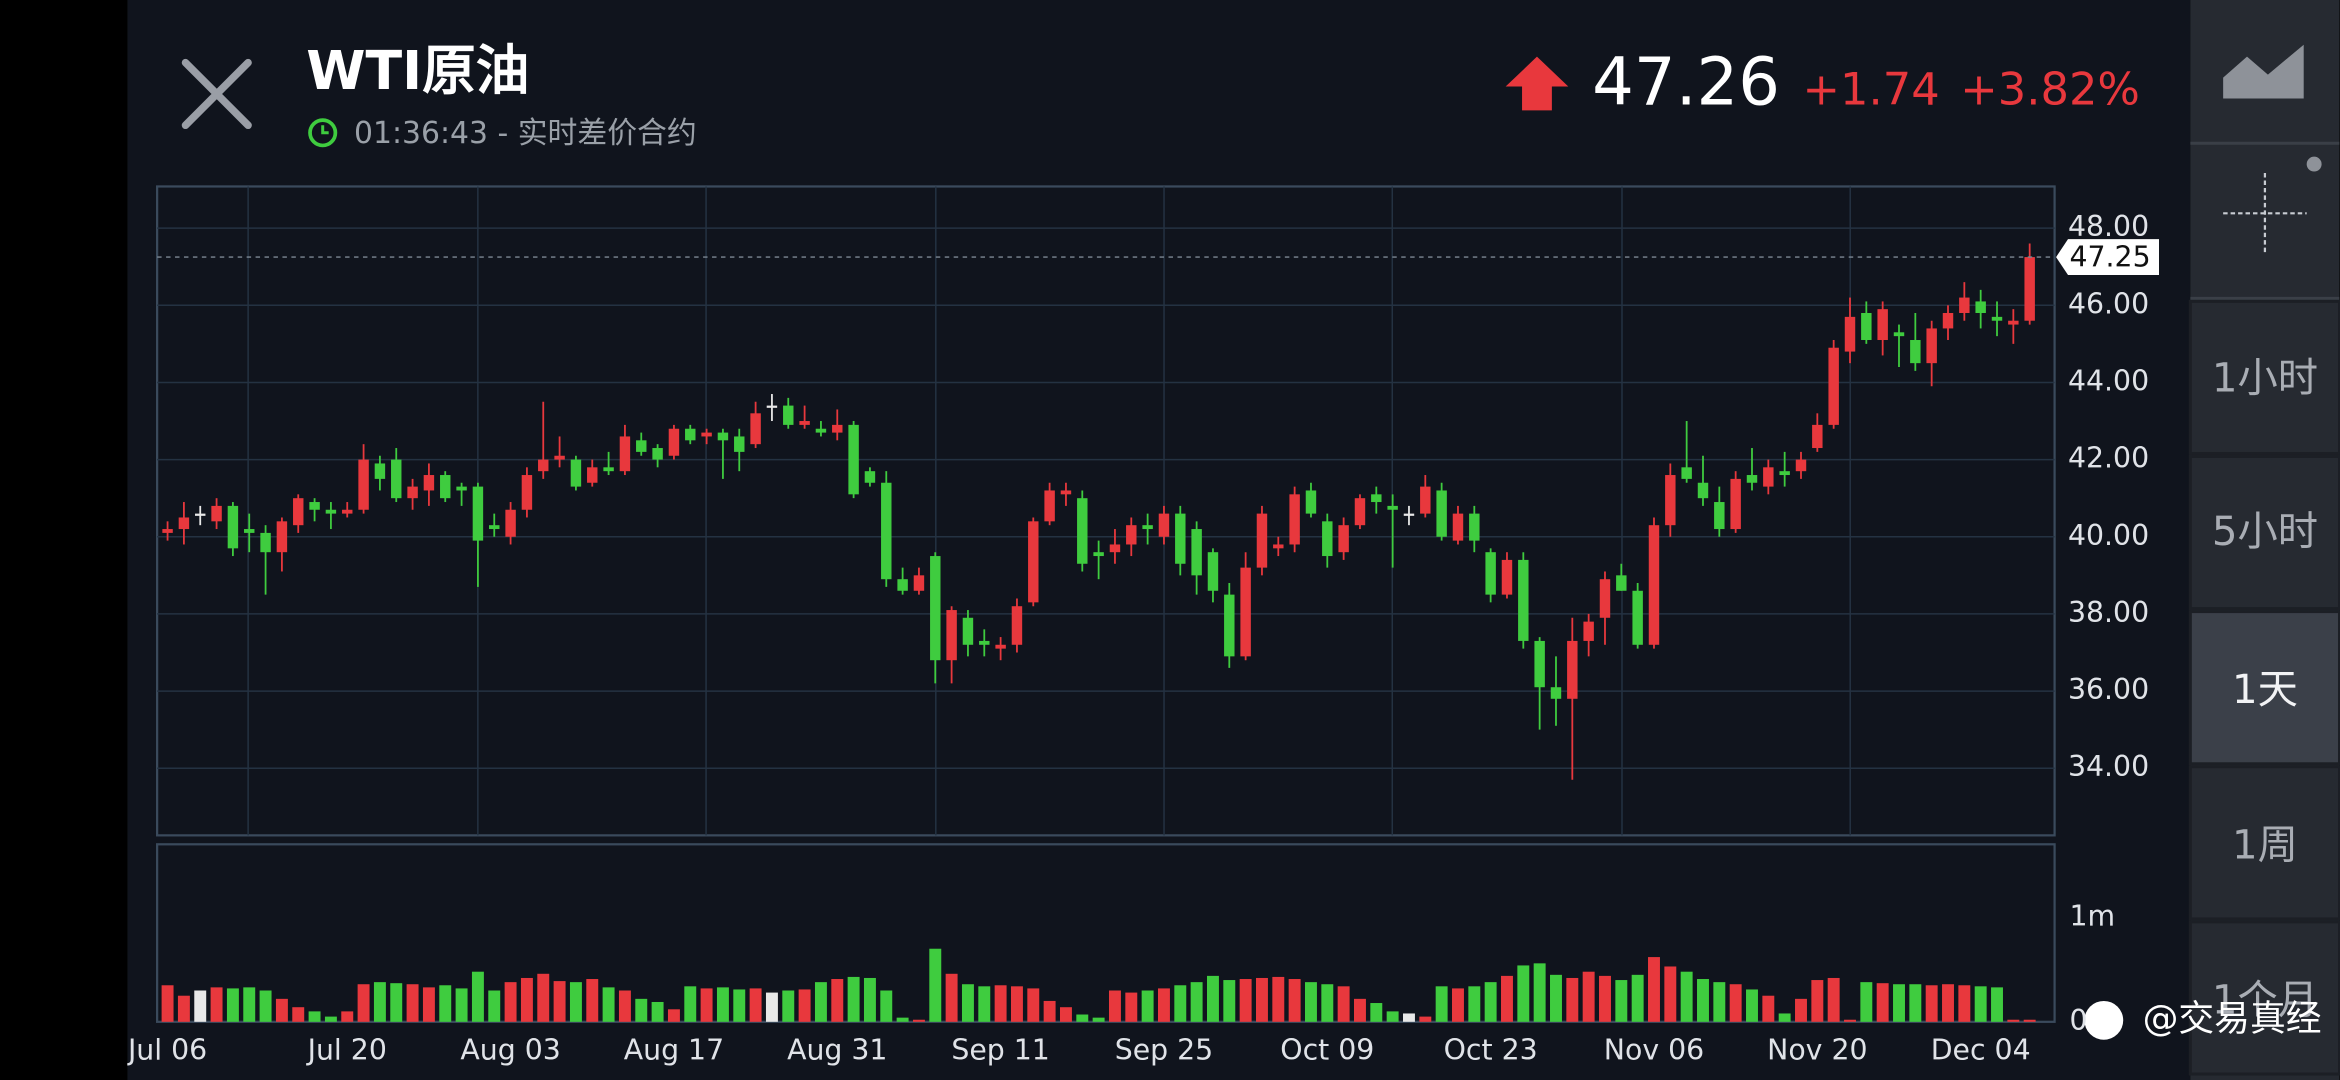 The image size is (2340, 1080). What do you see at coordinates (1686, 83) in the screenshot?
I see `price: 47.26` at bounding box center [1686, 83].